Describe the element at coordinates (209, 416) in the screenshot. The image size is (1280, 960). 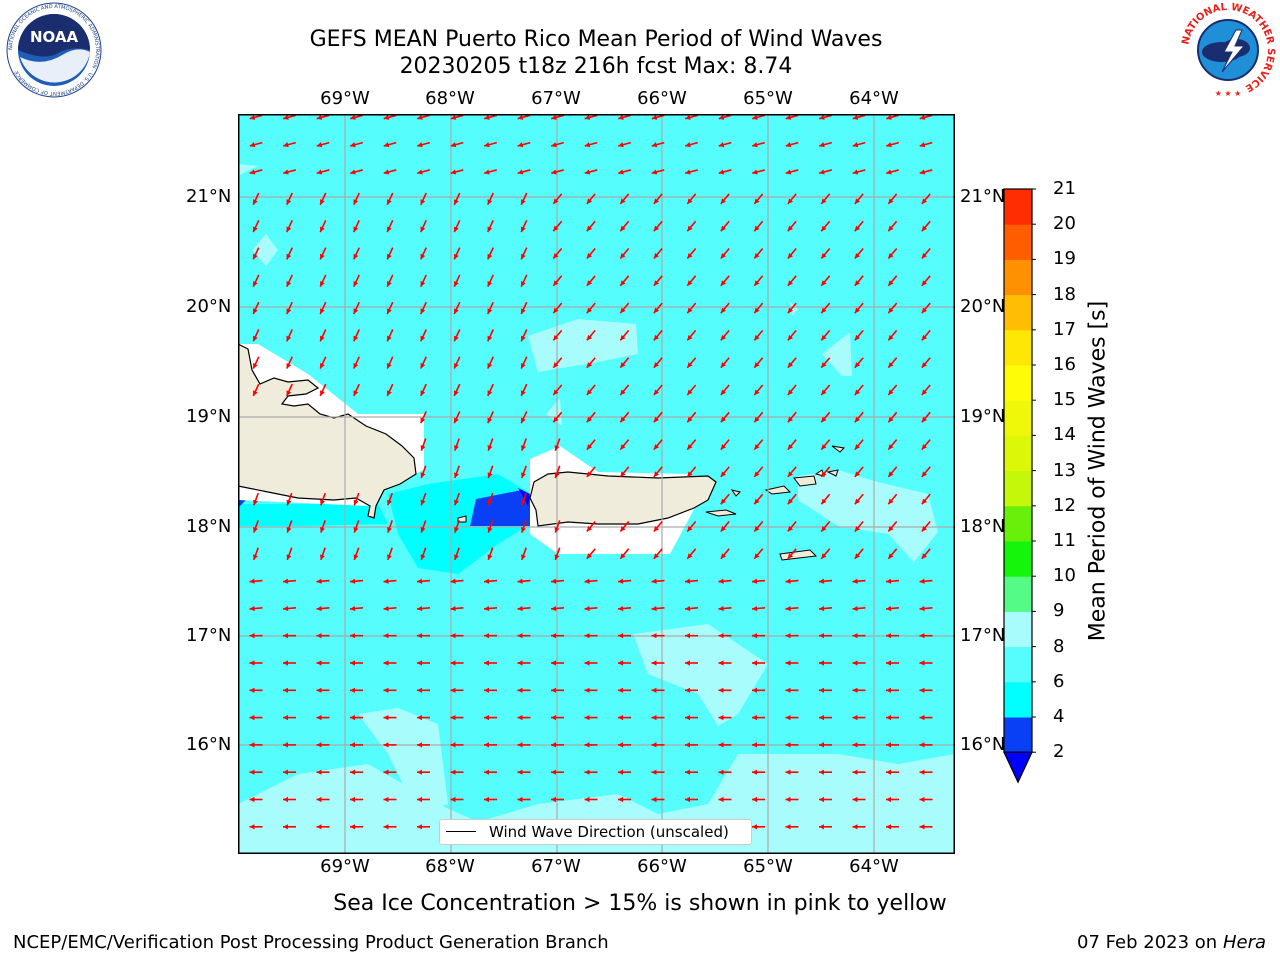
I see `left-lat-label: 19°N` at that location.